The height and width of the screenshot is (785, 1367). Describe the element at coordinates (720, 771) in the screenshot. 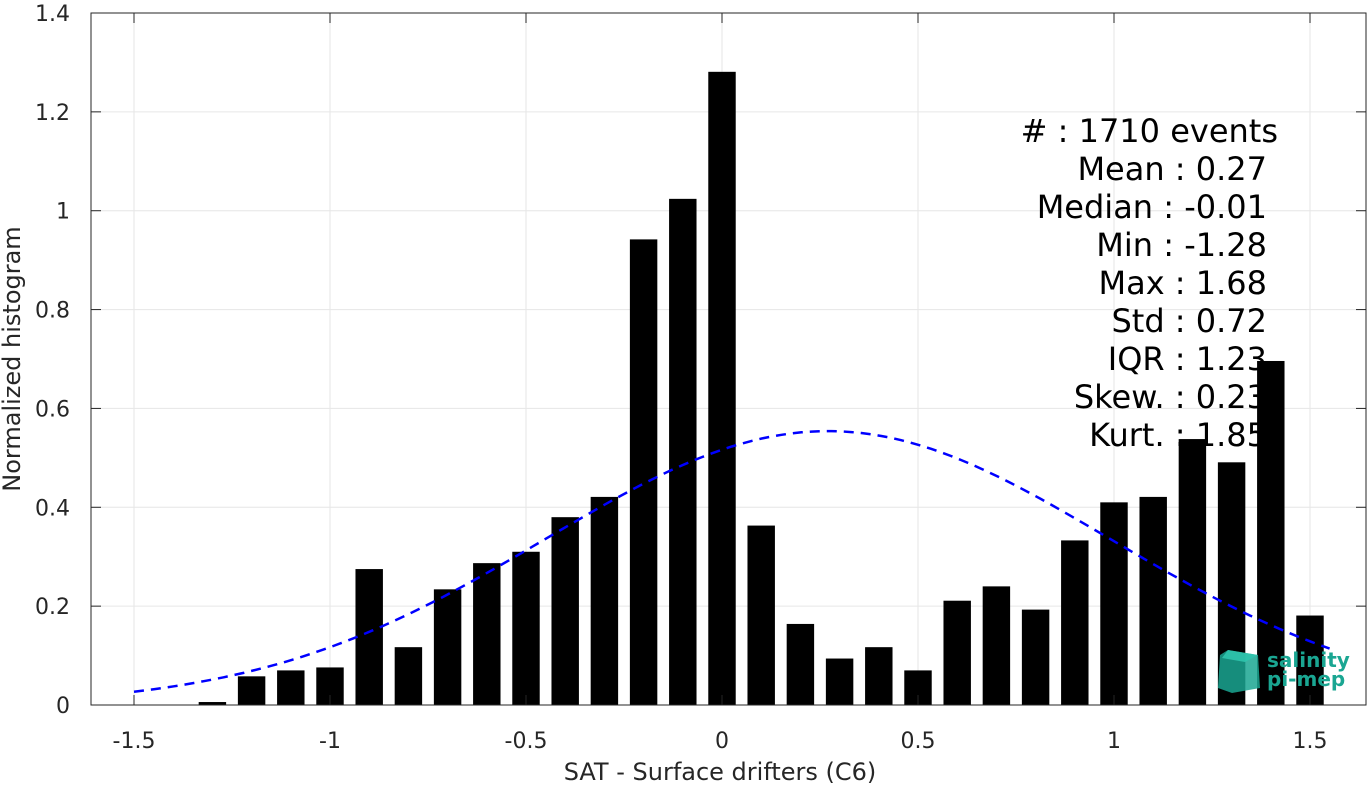

I see `x-axis-title: SAT - Surface drifters (C6)` at that location.